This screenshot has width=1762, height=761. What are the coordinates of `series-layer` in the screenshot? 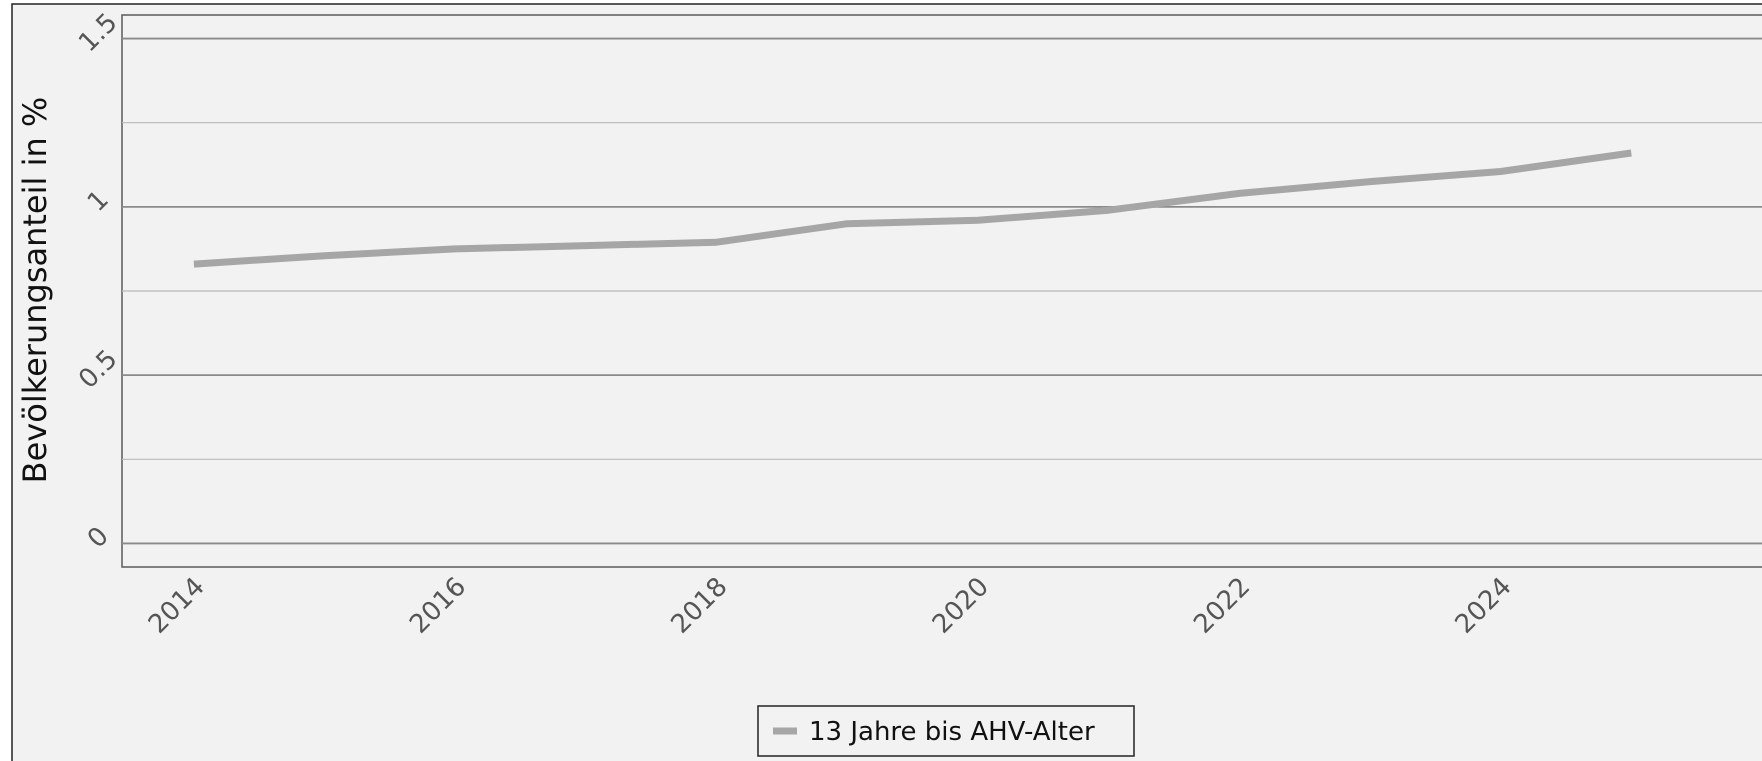 It's located at (912, 208).